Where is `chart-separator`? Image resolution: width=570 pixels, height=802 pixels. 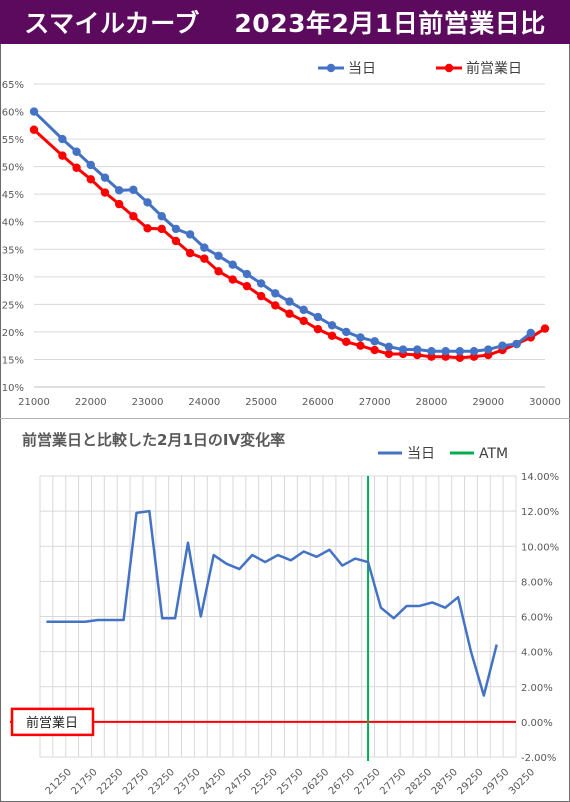 chart-separator is located at coordinates (285, 418).